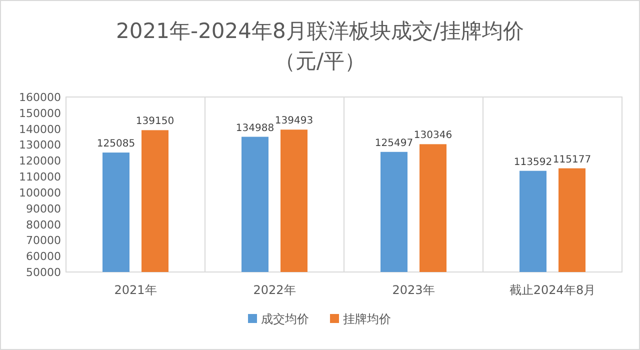 Image resolution: width=640 pixels, height=350 pixels. What do you see at coordinates (40, 161) in the screenshot?
I see `y-tick-label: 120000` at bounding box center [40, 161].